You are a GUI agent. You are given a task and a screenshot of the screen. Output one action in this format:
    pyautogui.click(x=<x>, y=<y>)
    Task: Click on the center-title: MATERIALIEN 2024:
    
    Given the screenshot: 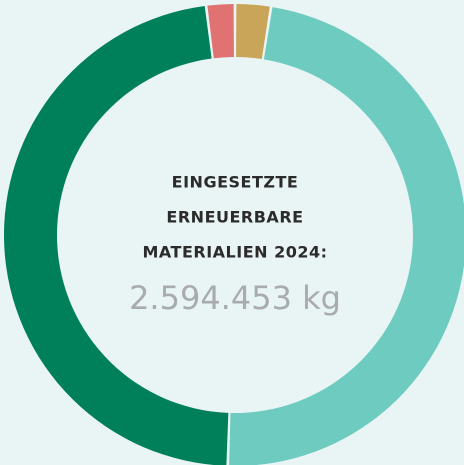 What is the action you would take?
    pyautogui.click(x=234, y=252)
    